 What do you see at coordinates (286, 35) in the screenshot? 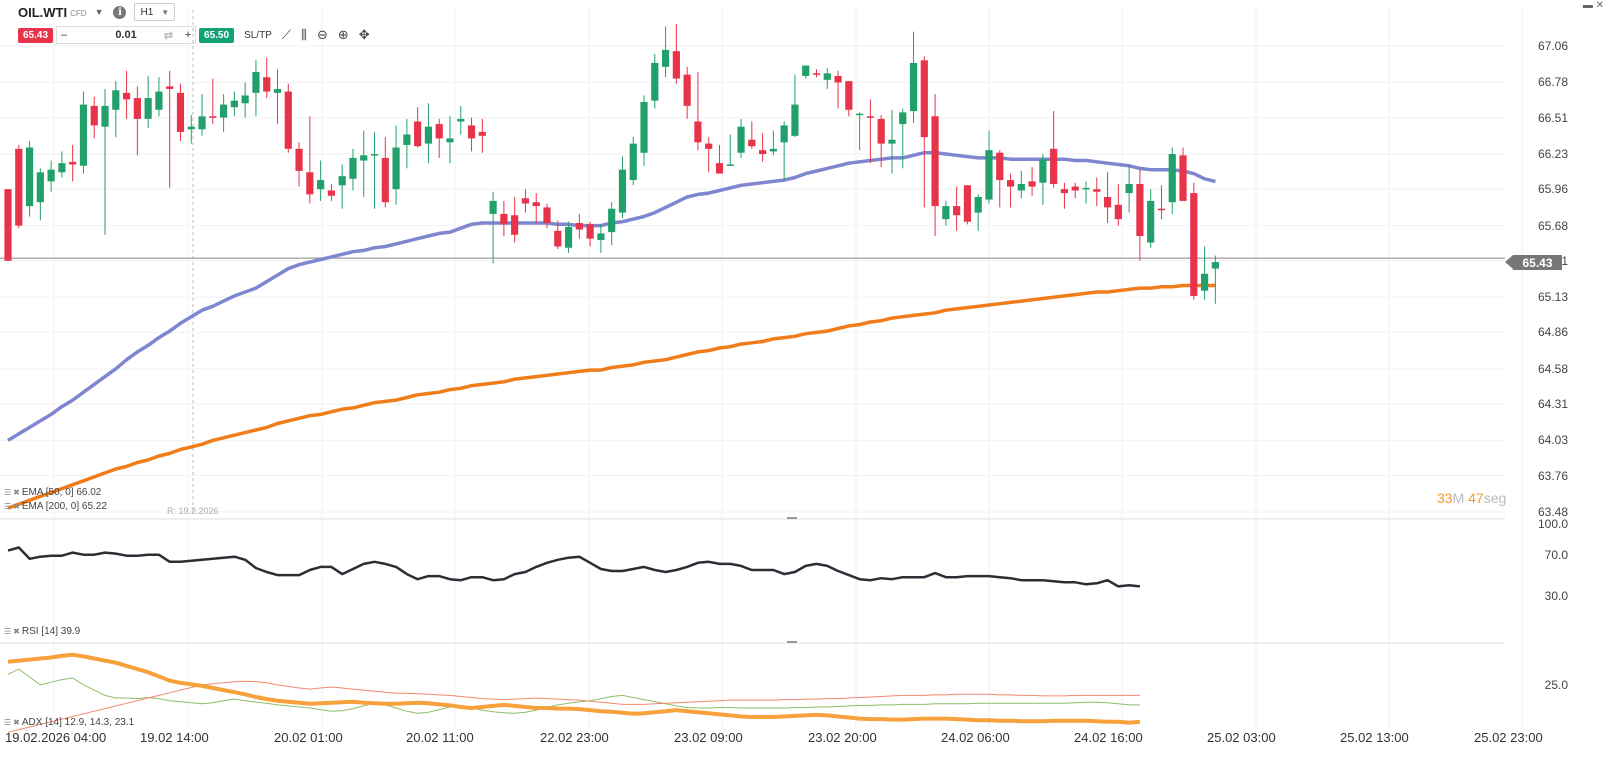
I see `line-chart-icon: ⟋` at bounding box center [286, 35].